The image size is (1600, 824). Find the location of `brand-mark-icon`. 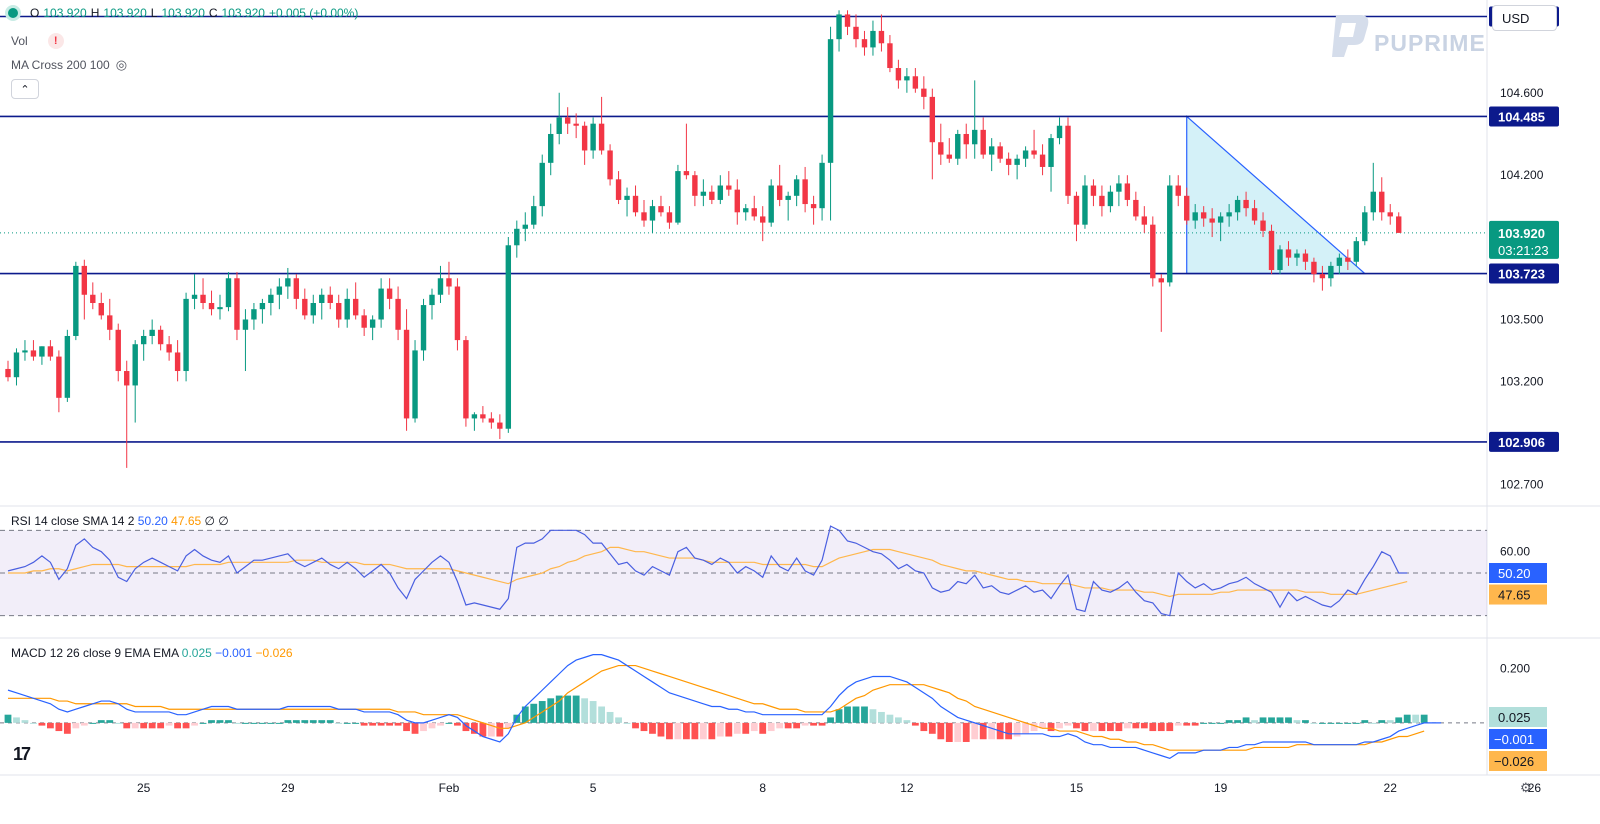

brand-mark-icon is located at coordinates (1350, 36).